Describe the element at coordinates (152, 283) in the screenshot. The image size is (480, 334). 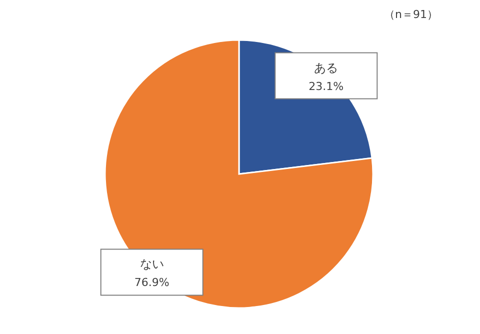
I see `data-label: 76.9%` at that location.